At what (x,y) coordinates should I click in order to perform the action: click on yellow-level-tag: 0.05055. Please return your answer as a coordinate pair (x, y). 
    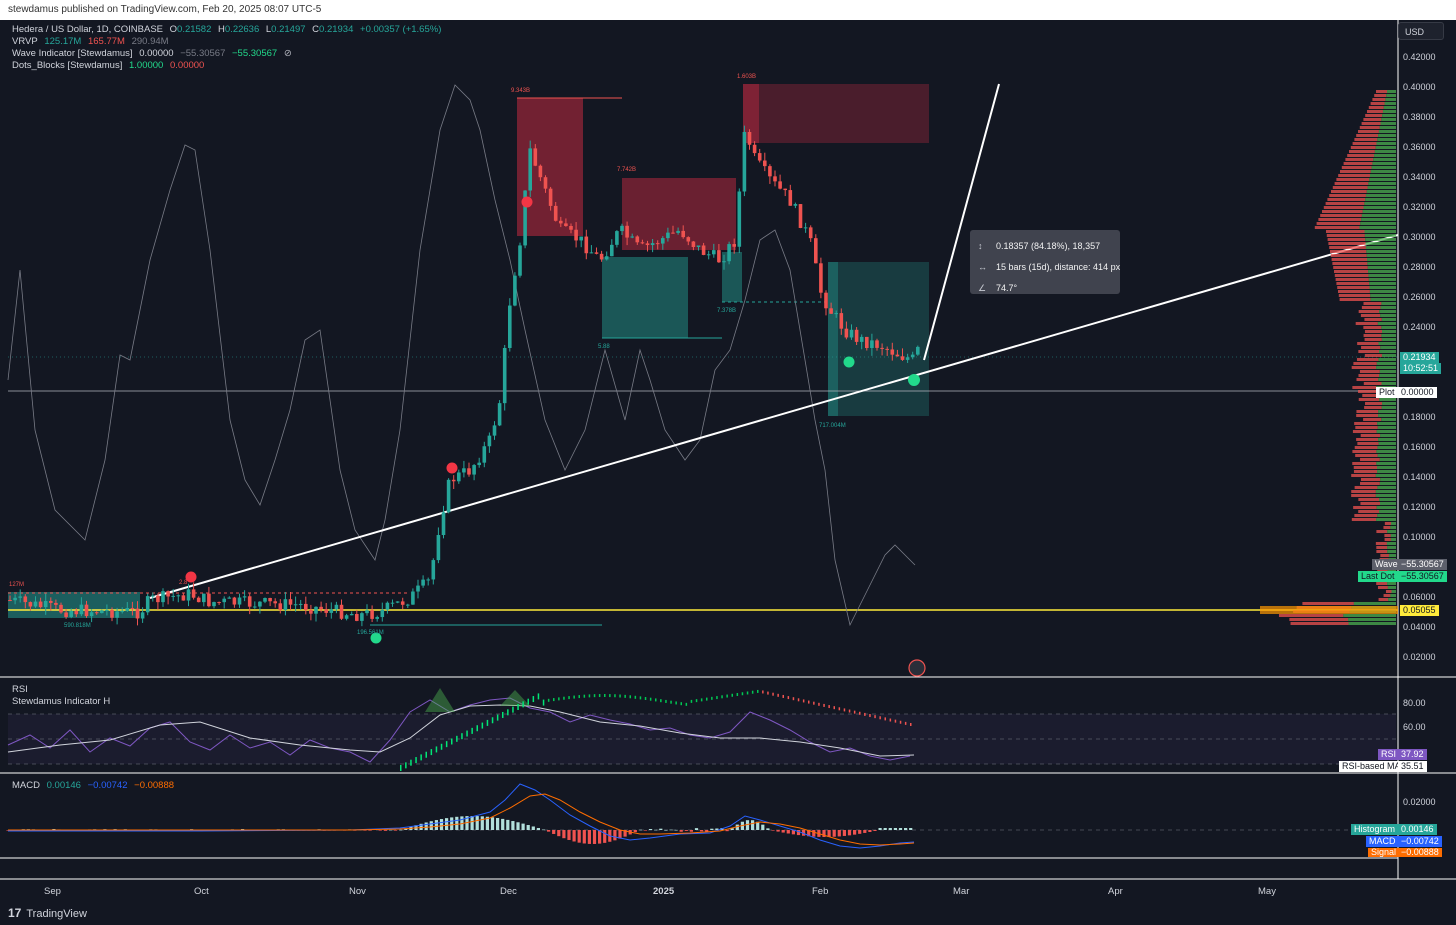
    Looking at the image, I should click on (1419, 610).